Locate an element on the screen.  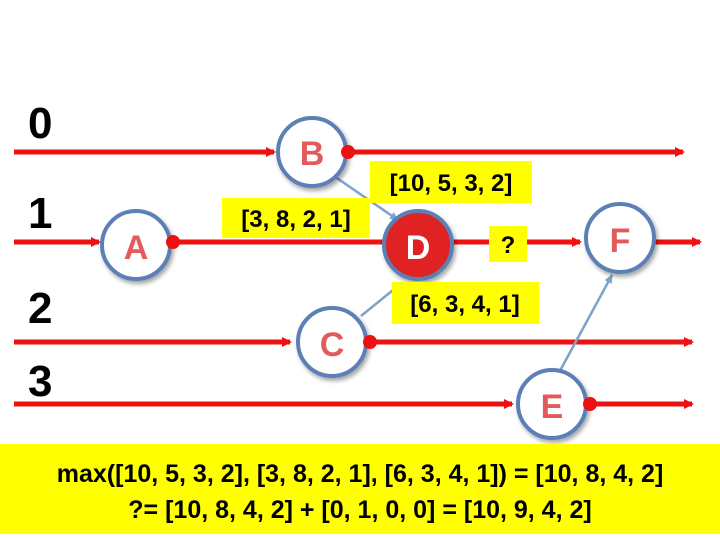
event-dot-c is located at coordinates (370, 342).